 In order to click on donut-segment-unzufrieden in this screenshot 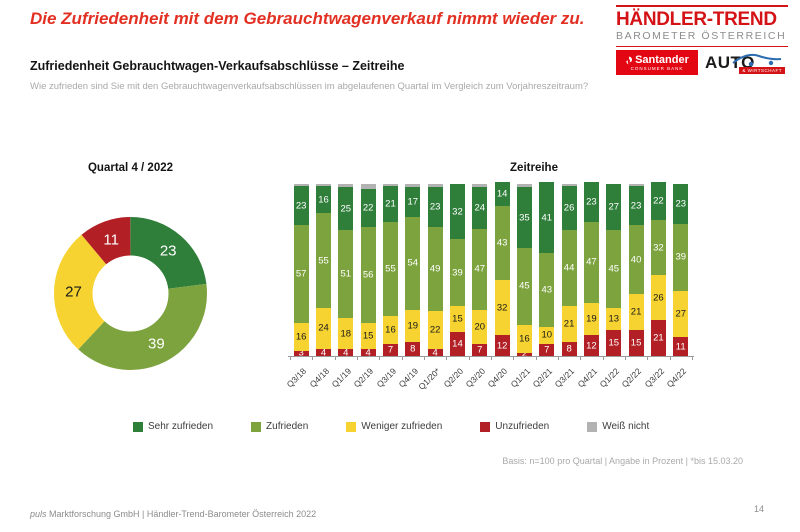, I will do `click(130, 293)`.